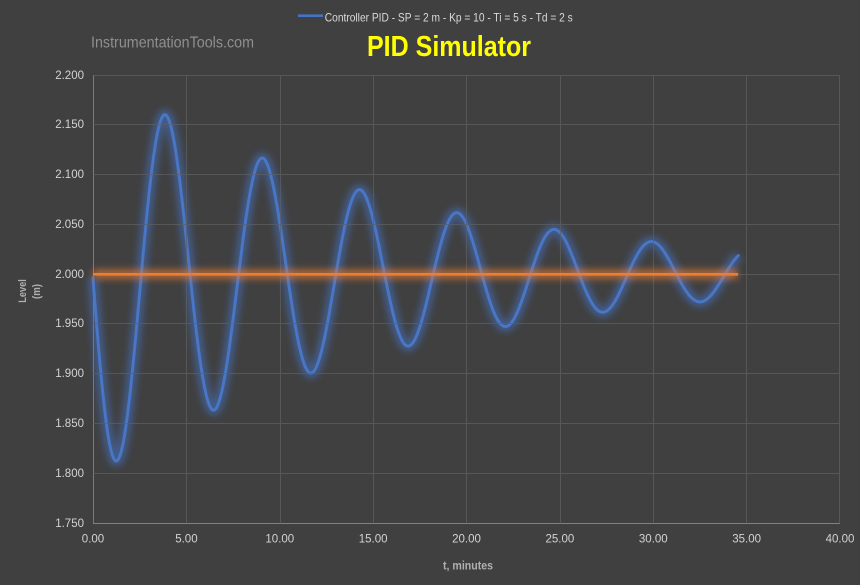 Image resolution: width=860 pixels, height=585 pixels. What do you see at coordinates (69, 374) in the screenshot?
I see `svg-text: 1.900` at bounding box center [69, 374].